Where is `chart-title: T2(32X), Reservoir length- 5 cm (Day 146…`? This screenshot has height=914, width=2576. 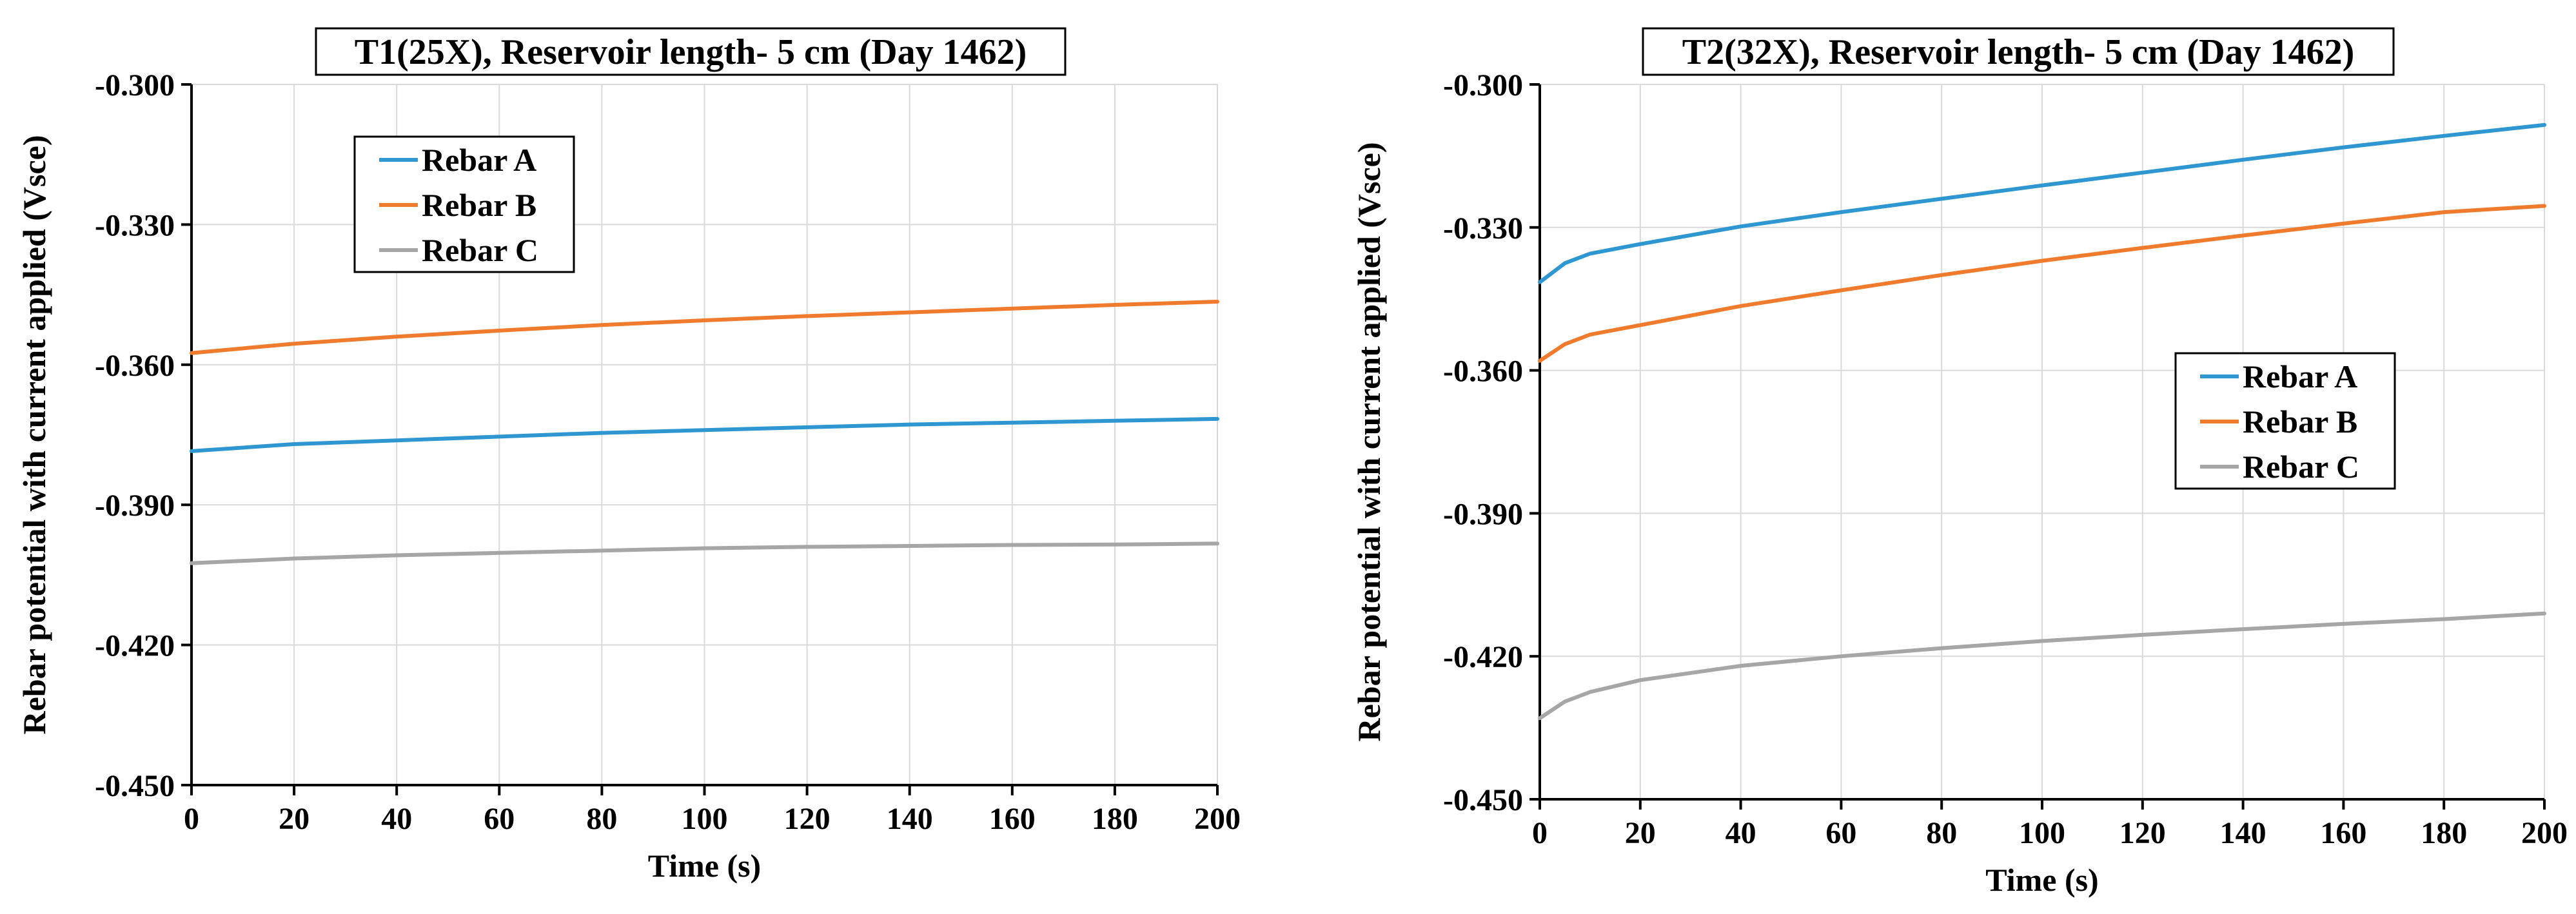 chart-title: T2(32X), Reservoir length- 5 cm (Day 146… is located at coordinates (2018, 52).